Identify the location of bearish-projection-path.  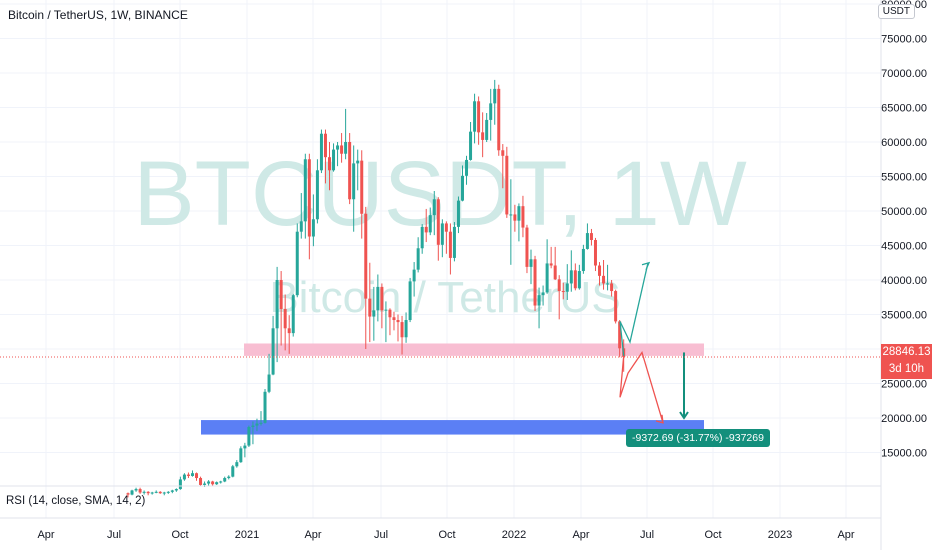
(641, 387).